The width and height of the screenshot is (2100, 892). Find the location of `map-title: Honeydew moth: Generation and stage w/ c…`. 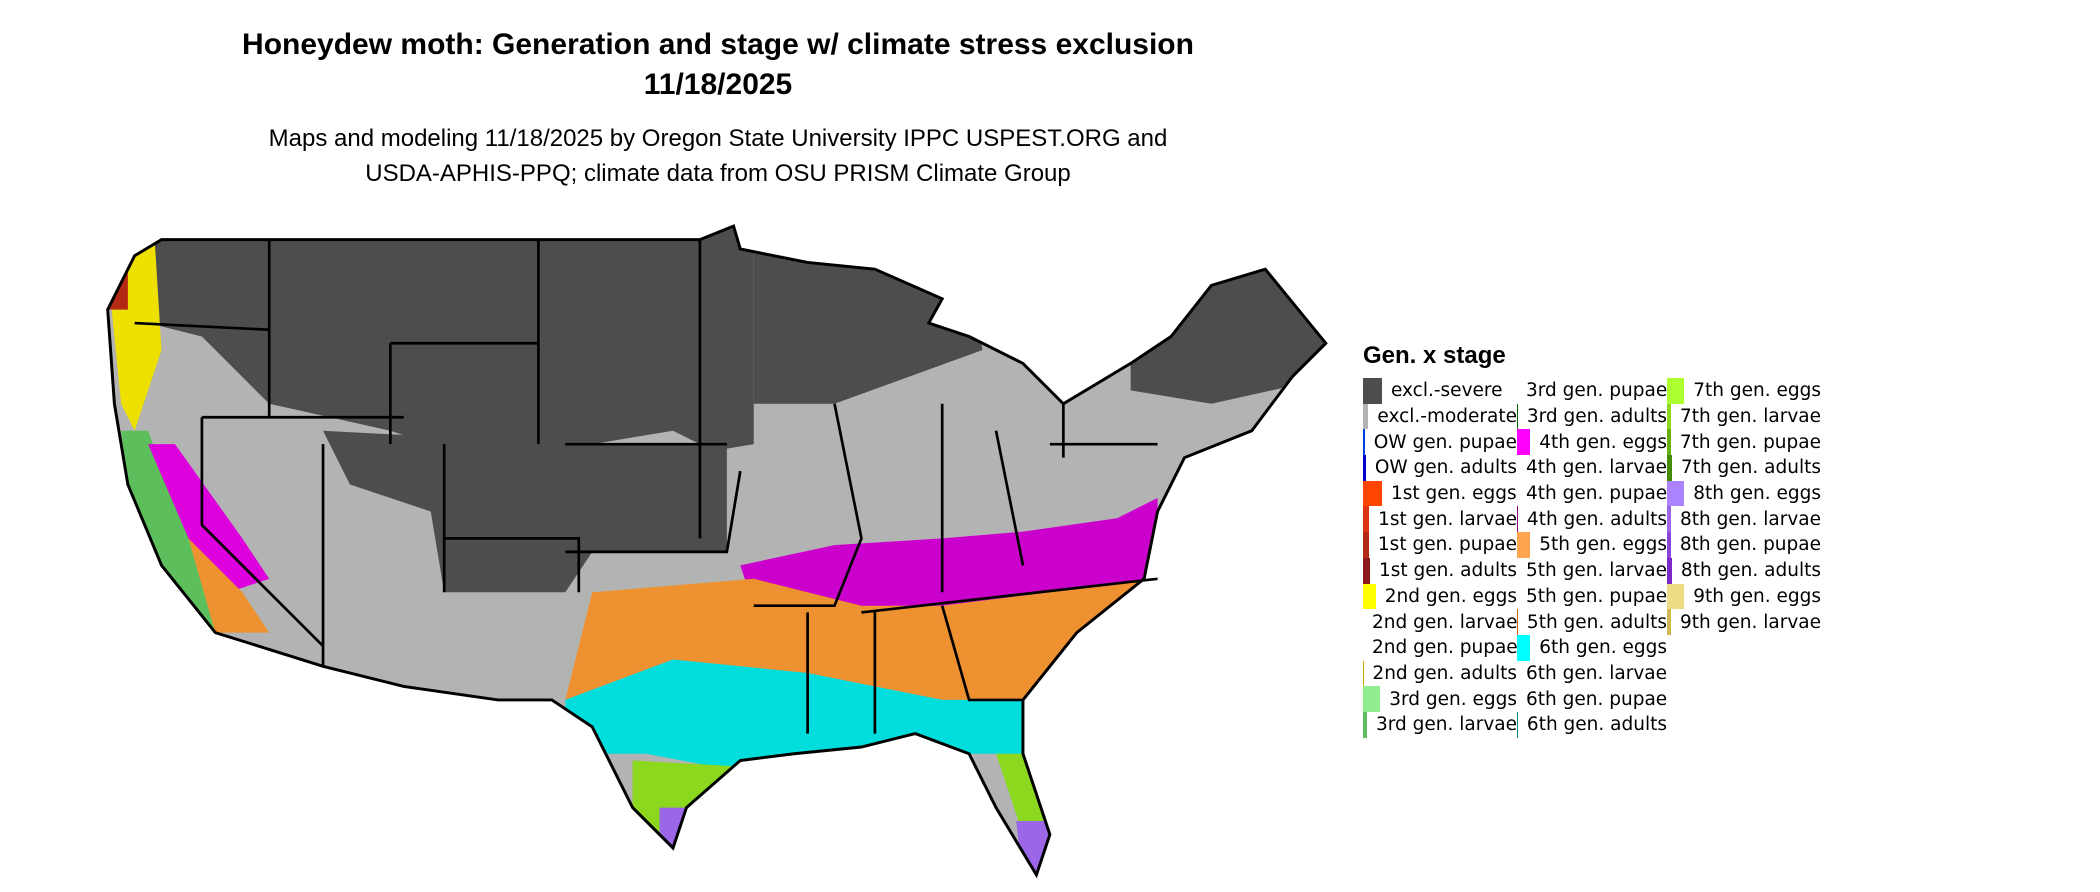

map-title: Honeydew moth: Generation and stage w/ c… is located at coordinates (718, 44).